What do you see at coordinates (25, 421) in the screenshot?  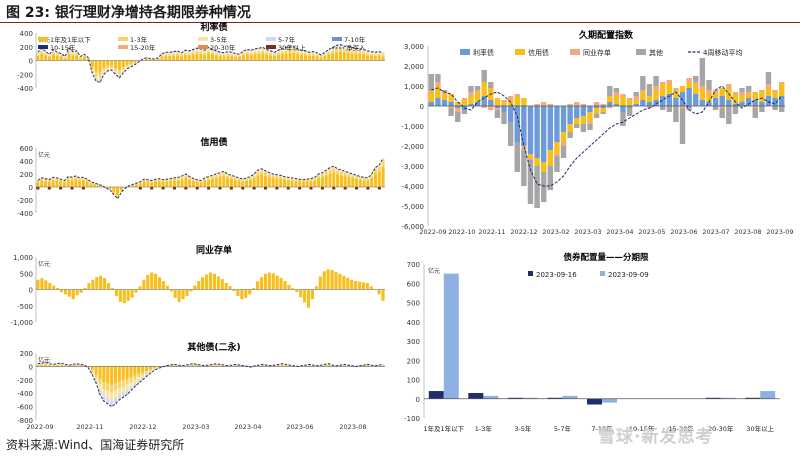 I see `y-tick-label: -800` at bounding box center [25, 421].